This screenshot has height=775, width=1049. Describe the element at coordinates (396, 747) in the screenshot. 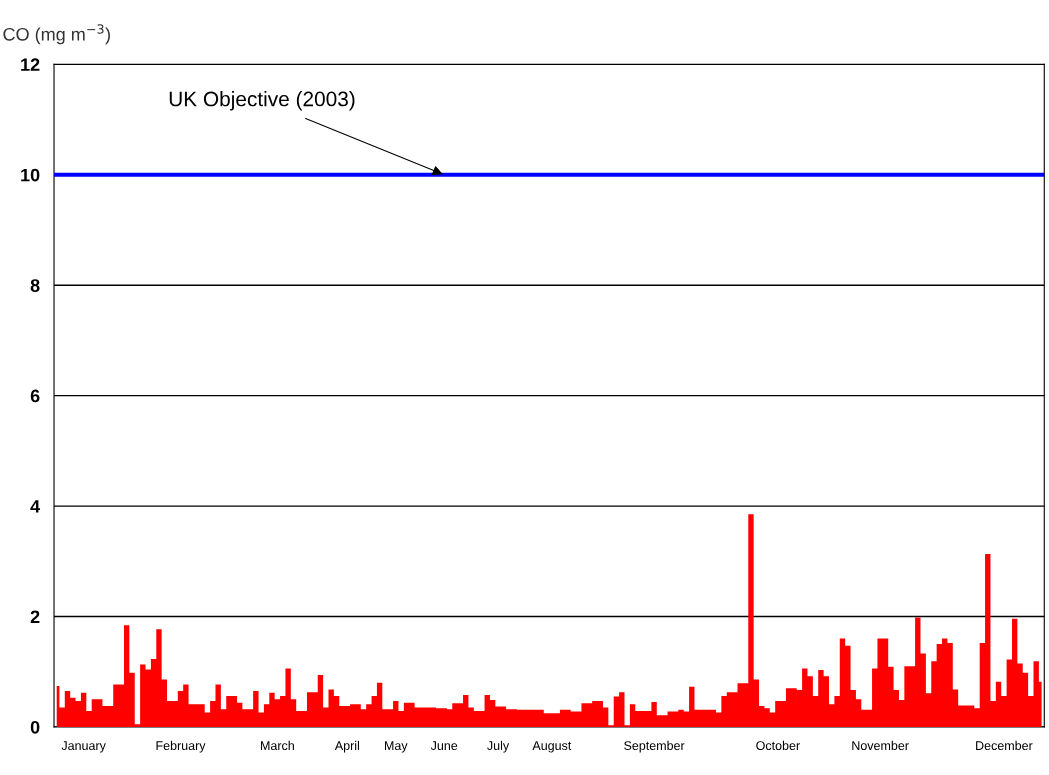

I see `x-tick-label: May` at that location.